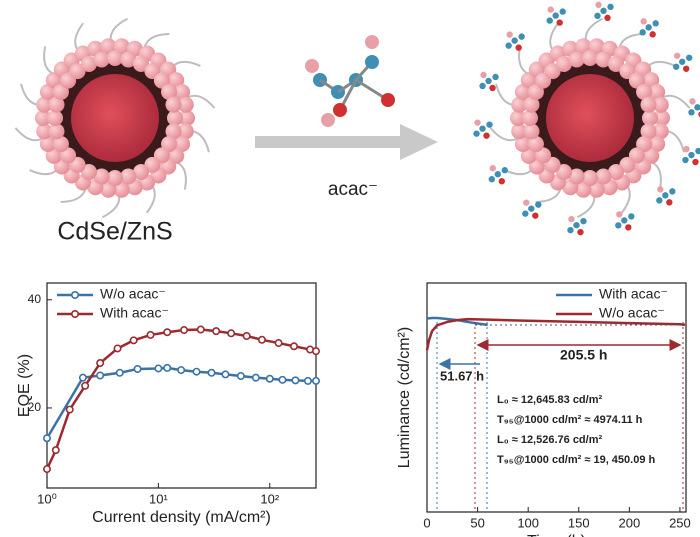 Image resolution: width=700 pixels, height=537 pixels. What do you see at coordinates (133, 294) in the screenshot?
I see `legend-label: W/o acac⁻` at bounding box center [133, 294].